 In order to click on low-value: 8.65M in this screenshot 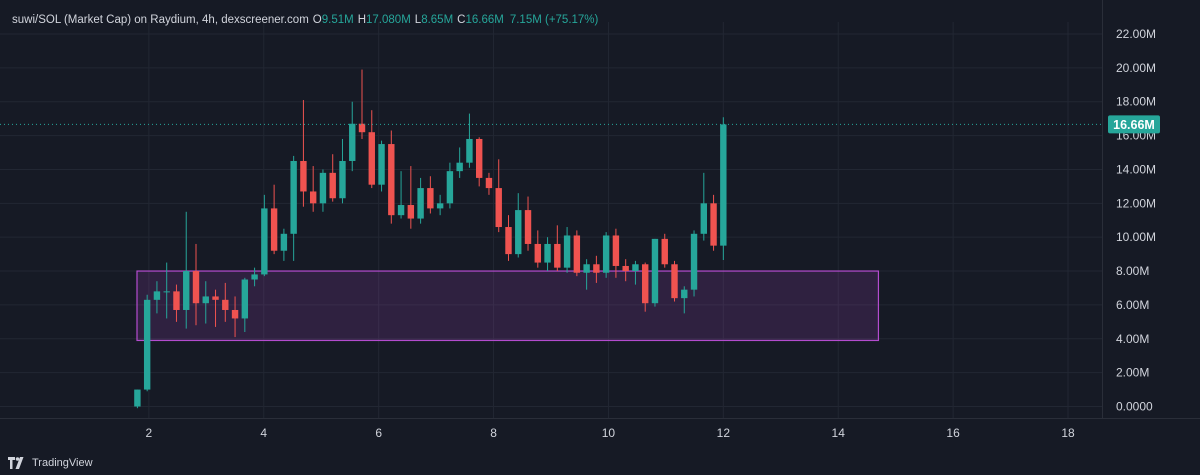, I will do `click(437, 20)`.